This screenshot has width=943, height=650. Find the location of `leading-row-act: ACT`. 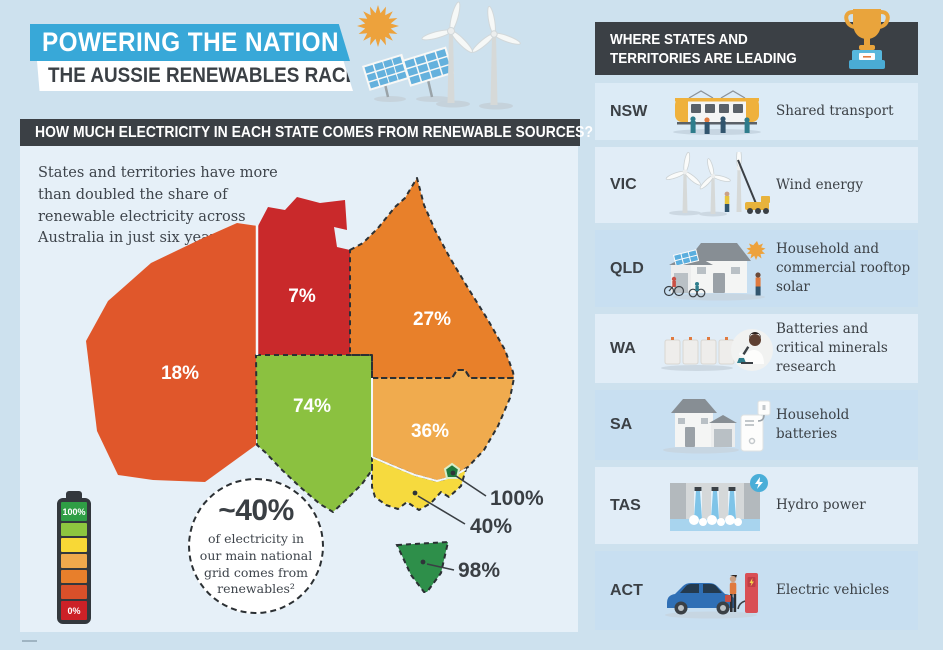

leading-row-act: ACT is located at coordinates (756, 590).